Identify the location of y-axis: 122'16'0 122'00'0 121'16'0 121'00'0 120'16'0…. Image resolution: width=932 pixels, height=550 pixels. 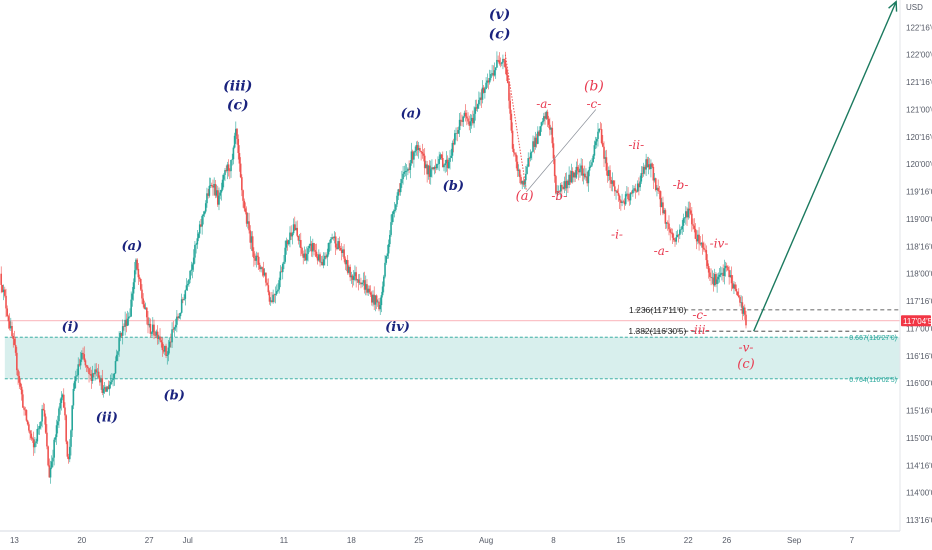
(919, 274).